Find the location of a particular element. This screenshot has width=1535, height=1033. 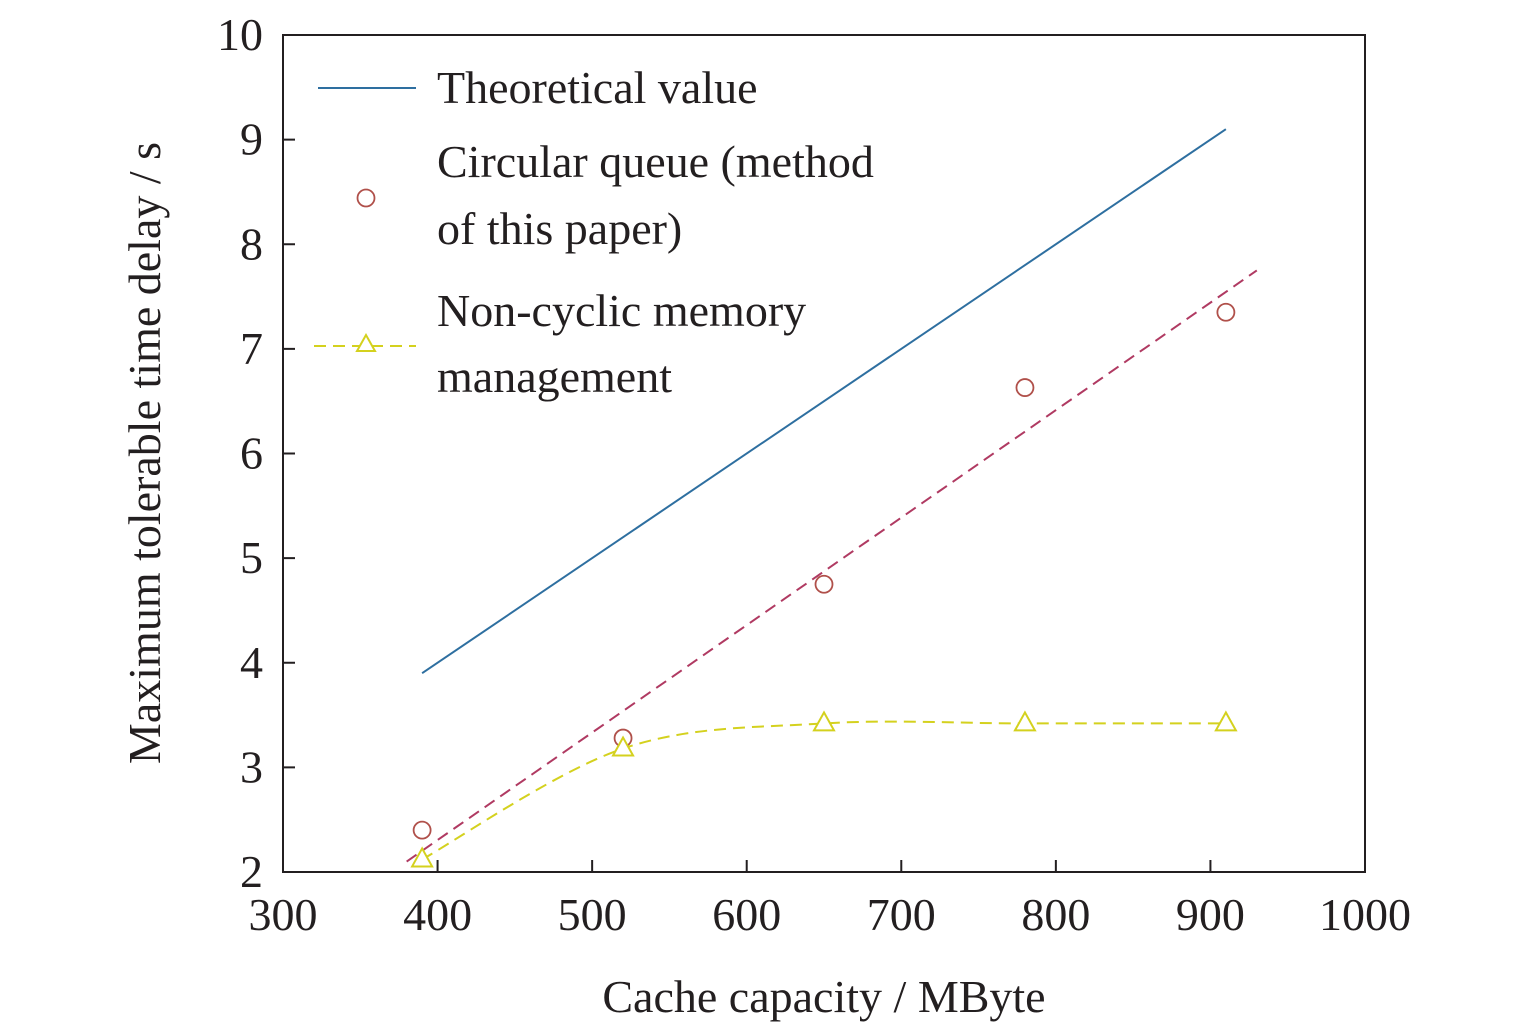

y-tick-label: 6 is located at coordinates (251, 453).